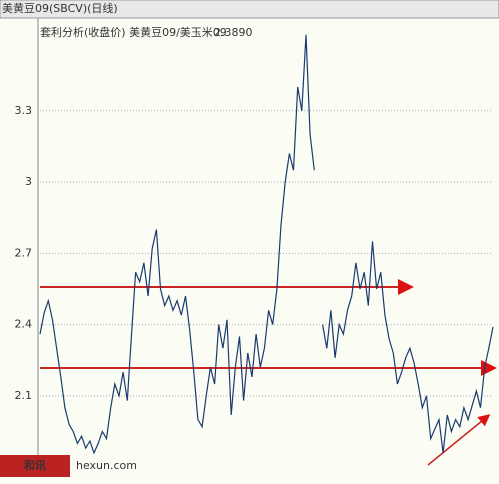 The image size is (499, 484). I want to click on header-bar, so click(249, 9).